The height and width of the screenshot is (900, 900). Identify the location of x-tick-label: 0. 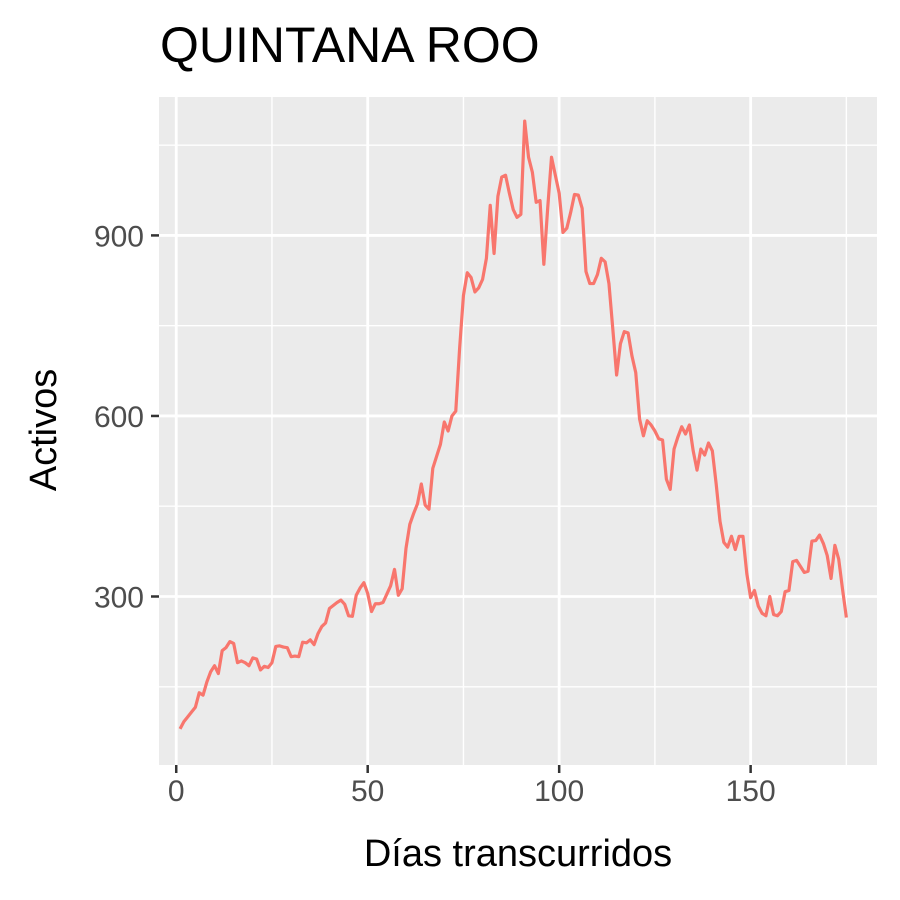
(176, 791).